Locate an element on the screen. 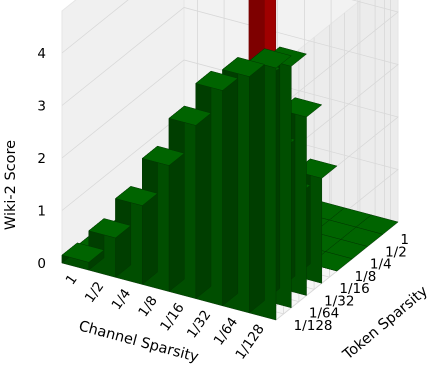  y-tick-label: 1/64 is located at coordinates (324, 314).